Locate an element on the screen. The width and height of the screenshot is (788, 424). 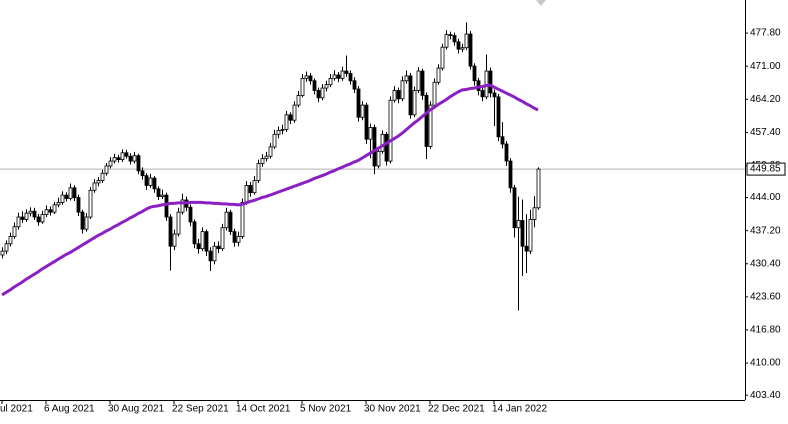
y-tick-label: 416.80 is located at coordinates (765, 330).